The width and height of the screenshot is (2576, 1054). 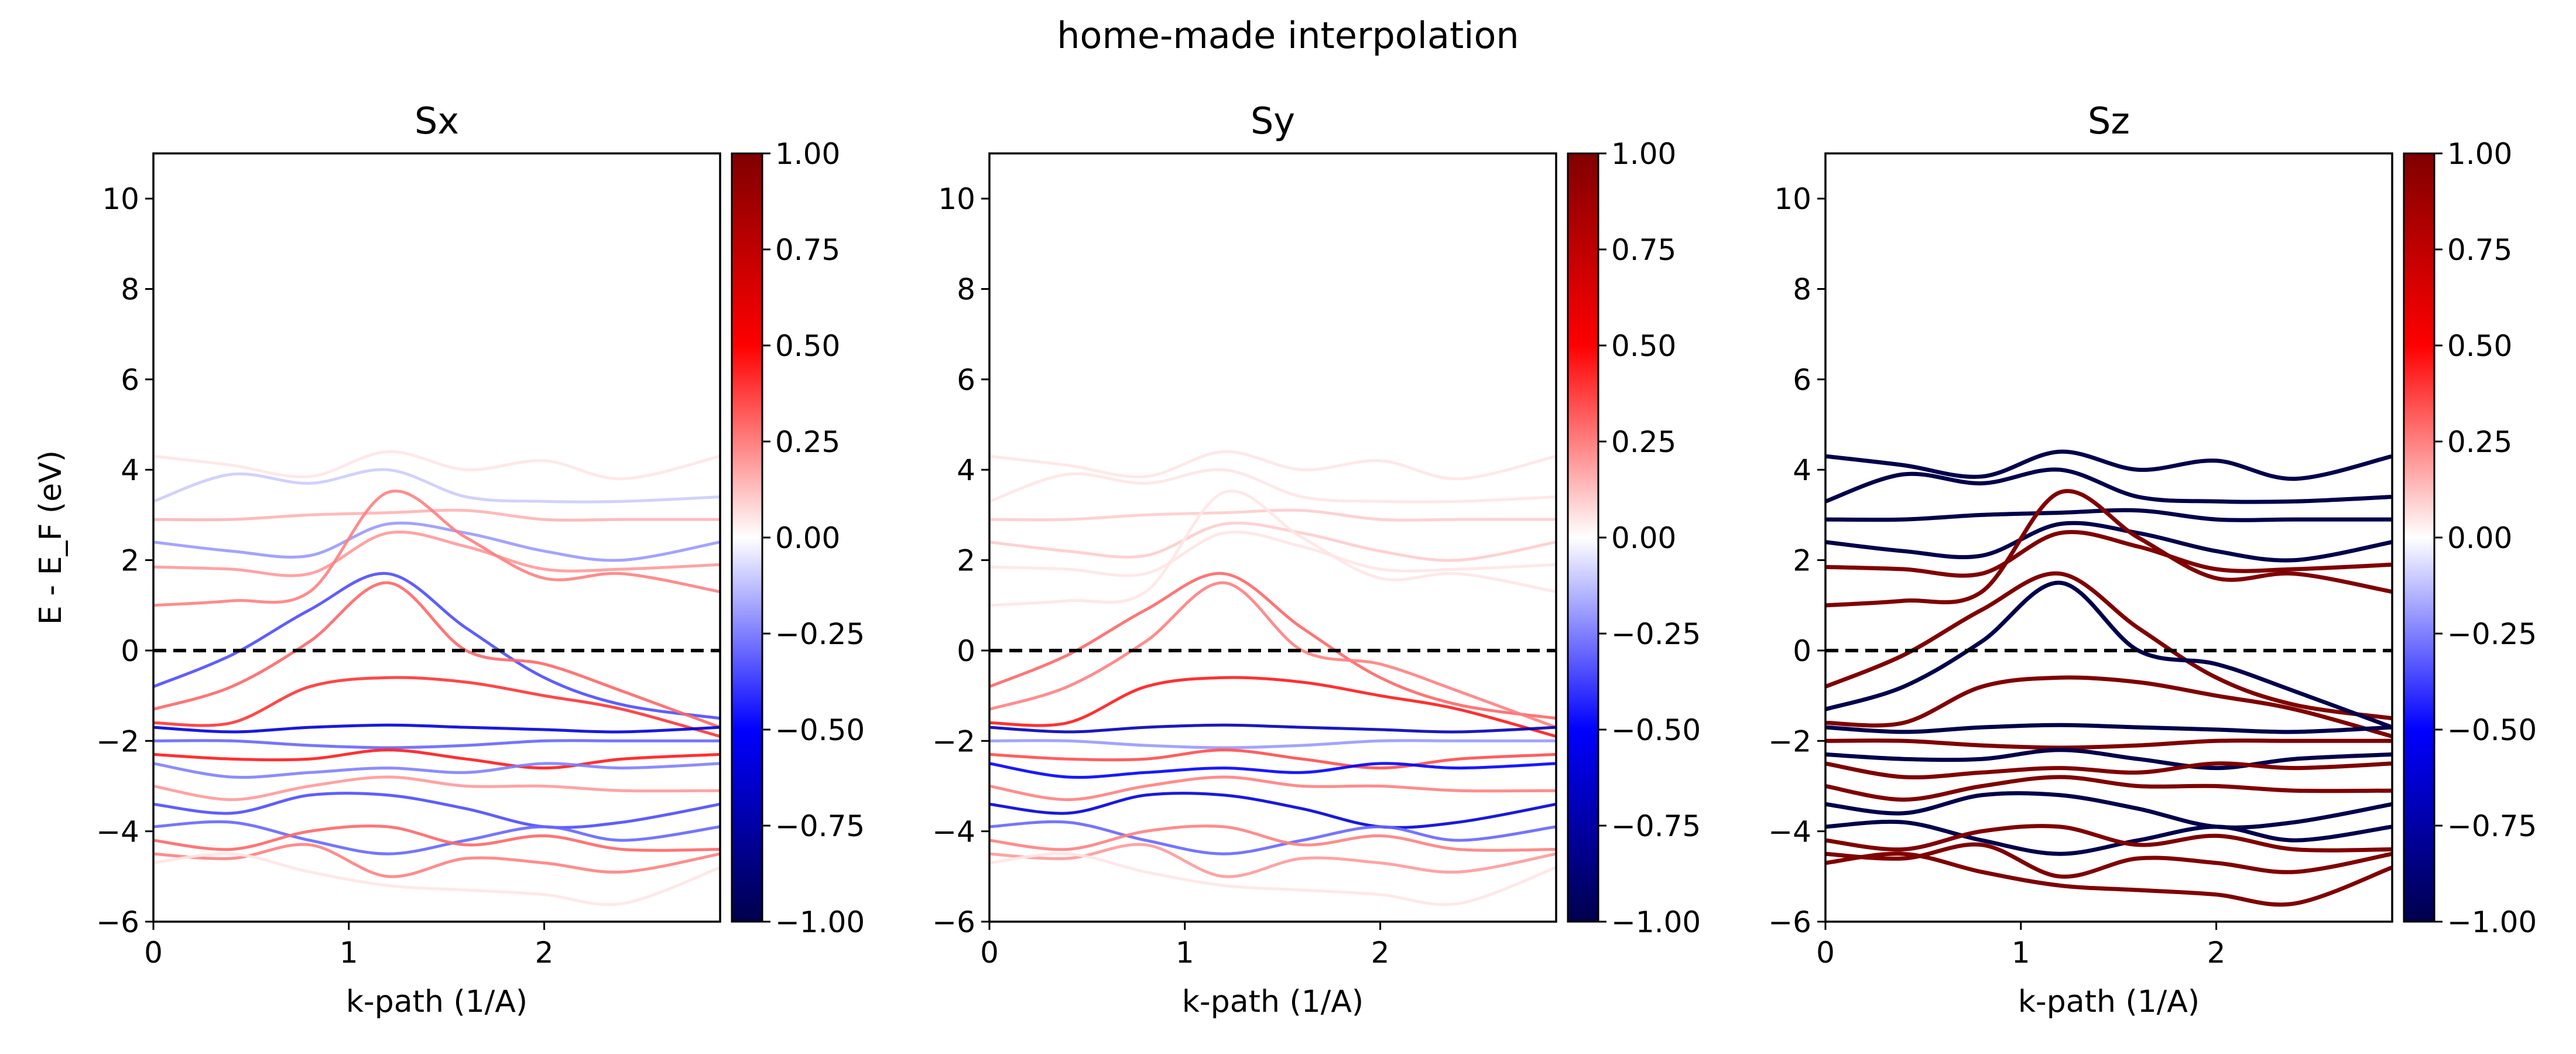 I want to click on colorbar-tick-label: −0.50, so click(x=2492, y=730).